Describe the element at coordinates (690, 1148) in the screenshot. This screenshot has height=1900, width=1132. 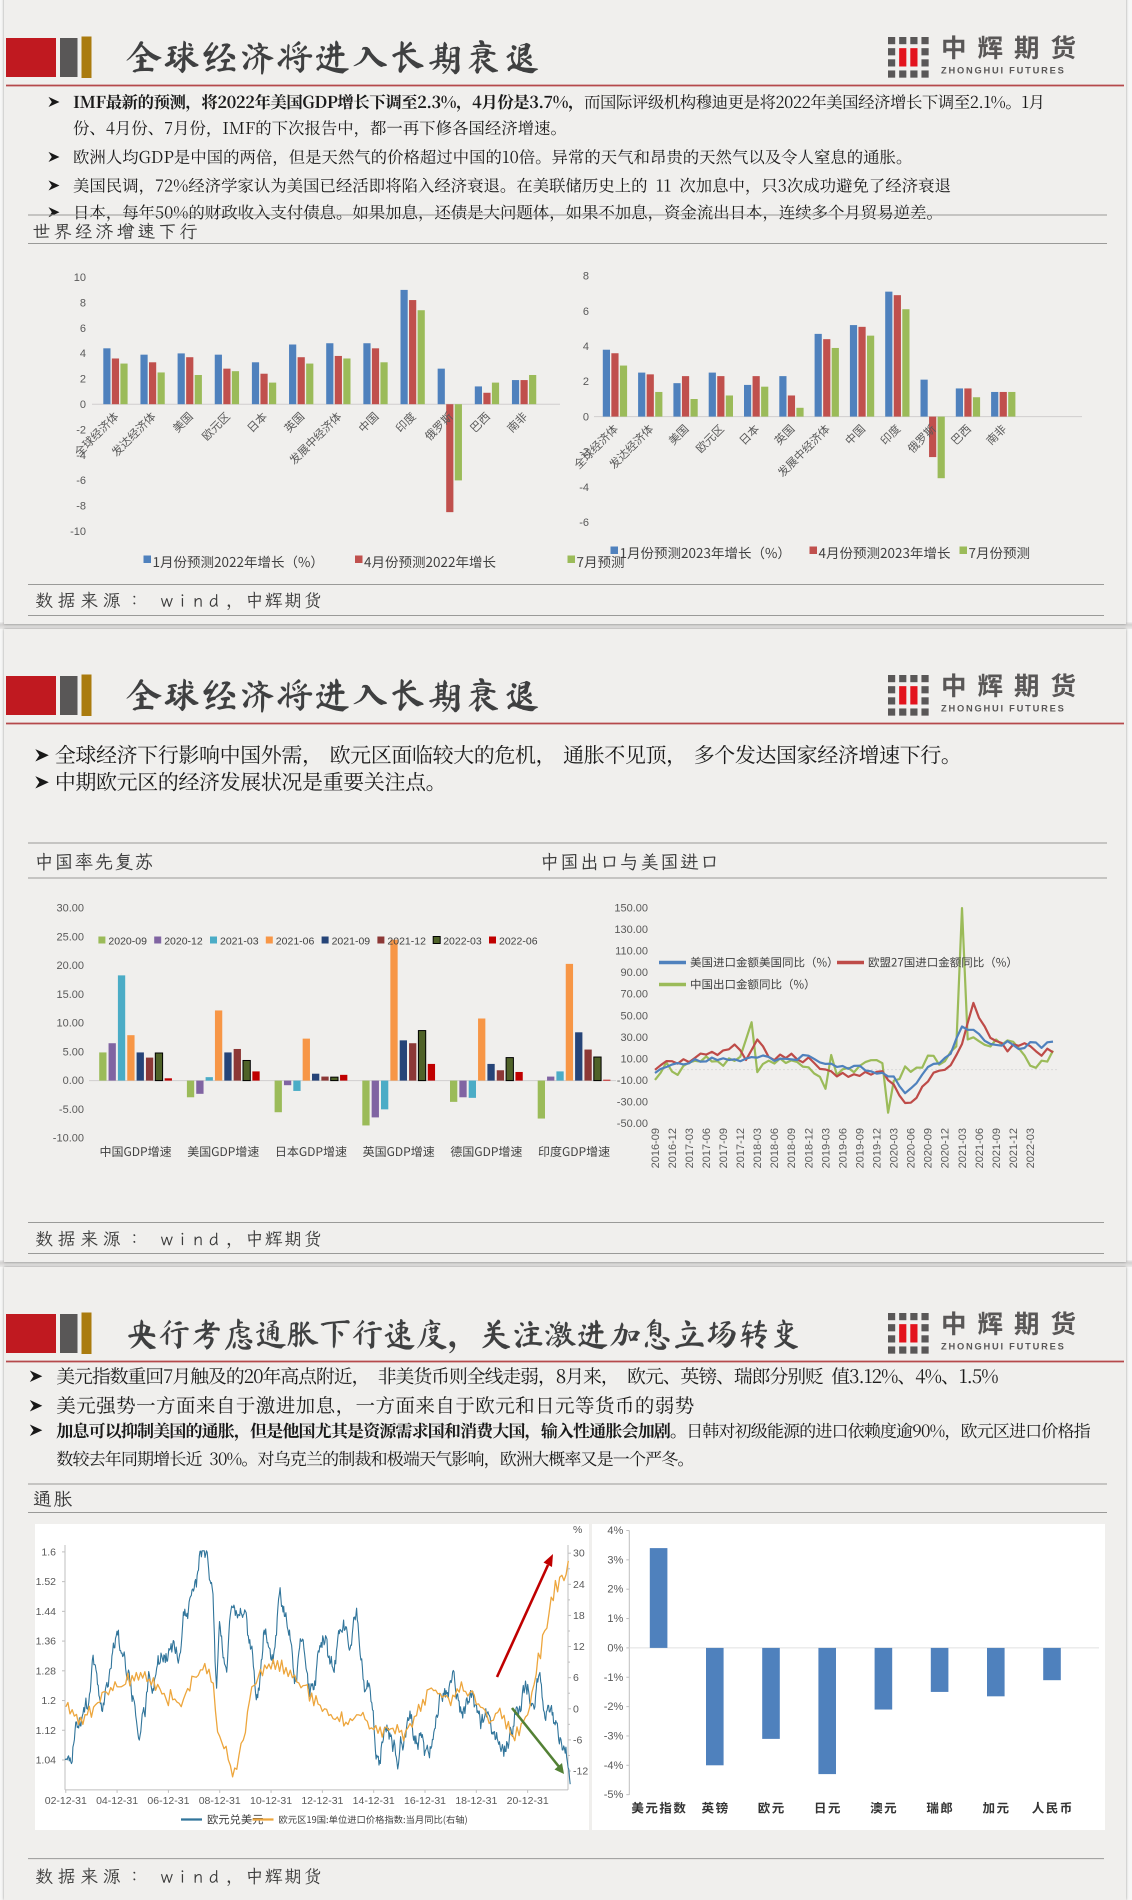
I see `svg-text: 2017-03` at that location.